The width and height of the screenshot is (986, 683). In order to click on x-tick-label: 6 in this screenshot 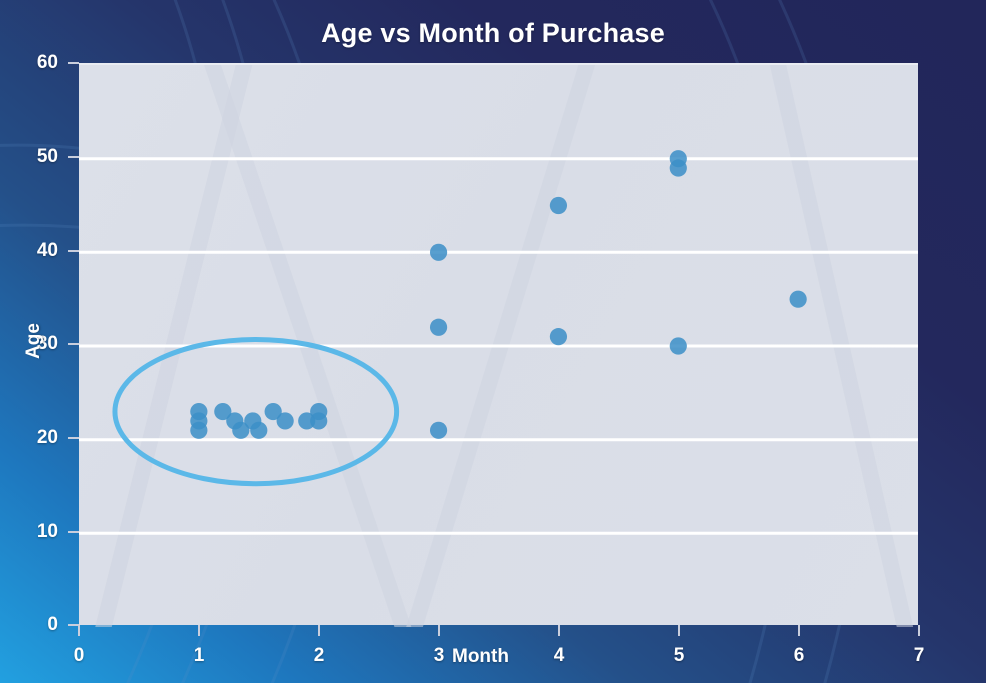, I will do `click(799, 655)`.